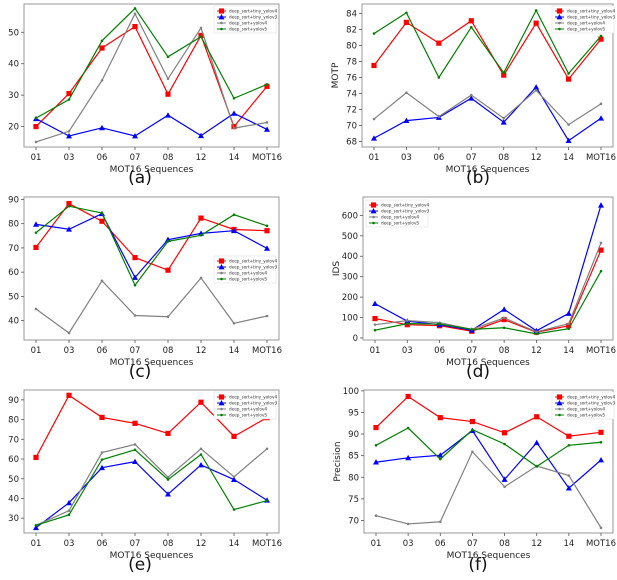  I want to click on y-tick-label: 68, so click(351, 142).